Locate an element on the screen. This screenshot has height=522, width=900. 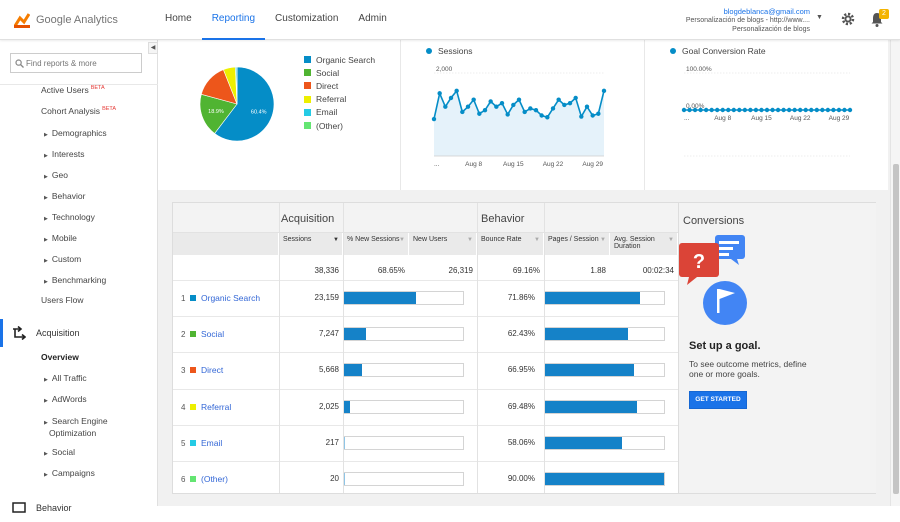
legend-entry: Social is located at coordinates (339, 72).